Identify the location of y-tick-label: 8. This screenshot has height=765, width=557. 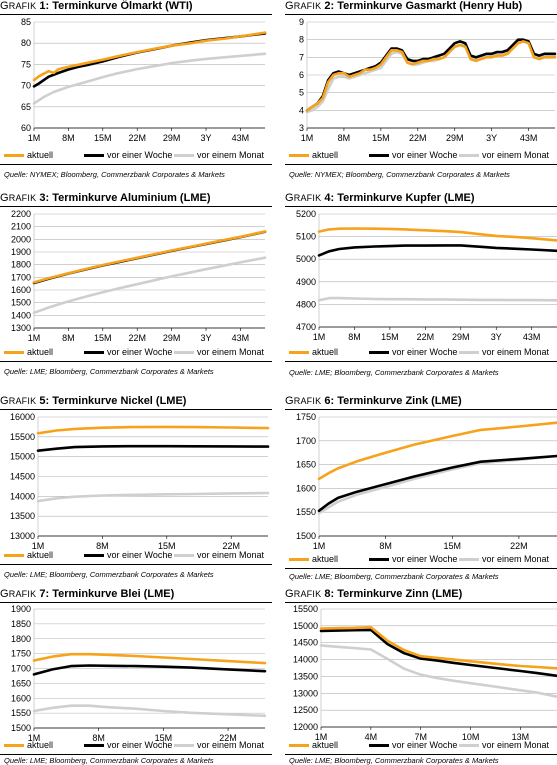
(301, 40).